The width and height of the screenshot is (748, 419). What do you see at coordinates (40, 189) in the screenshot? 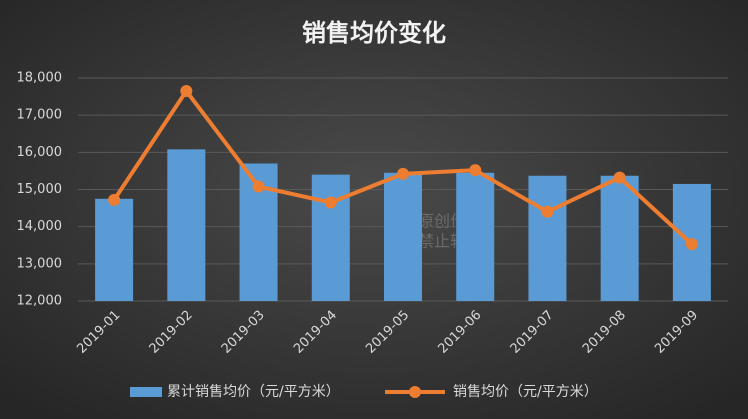
I see `y-tick-label: 15,000` at bounding box center [40, 189].